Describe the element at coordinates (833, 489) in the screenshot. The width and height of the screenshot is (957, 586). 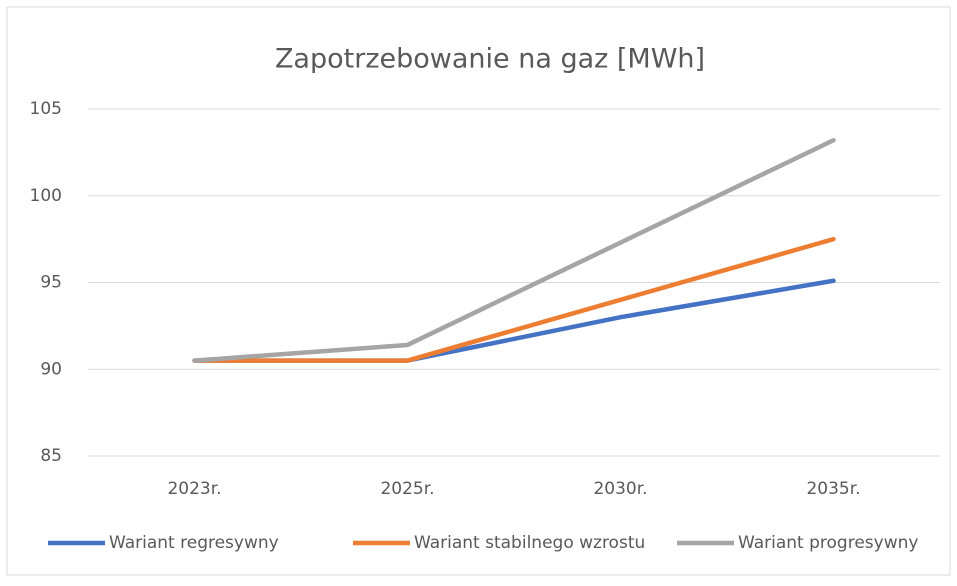
I see `x-tick-label: 2035r.` at that location.